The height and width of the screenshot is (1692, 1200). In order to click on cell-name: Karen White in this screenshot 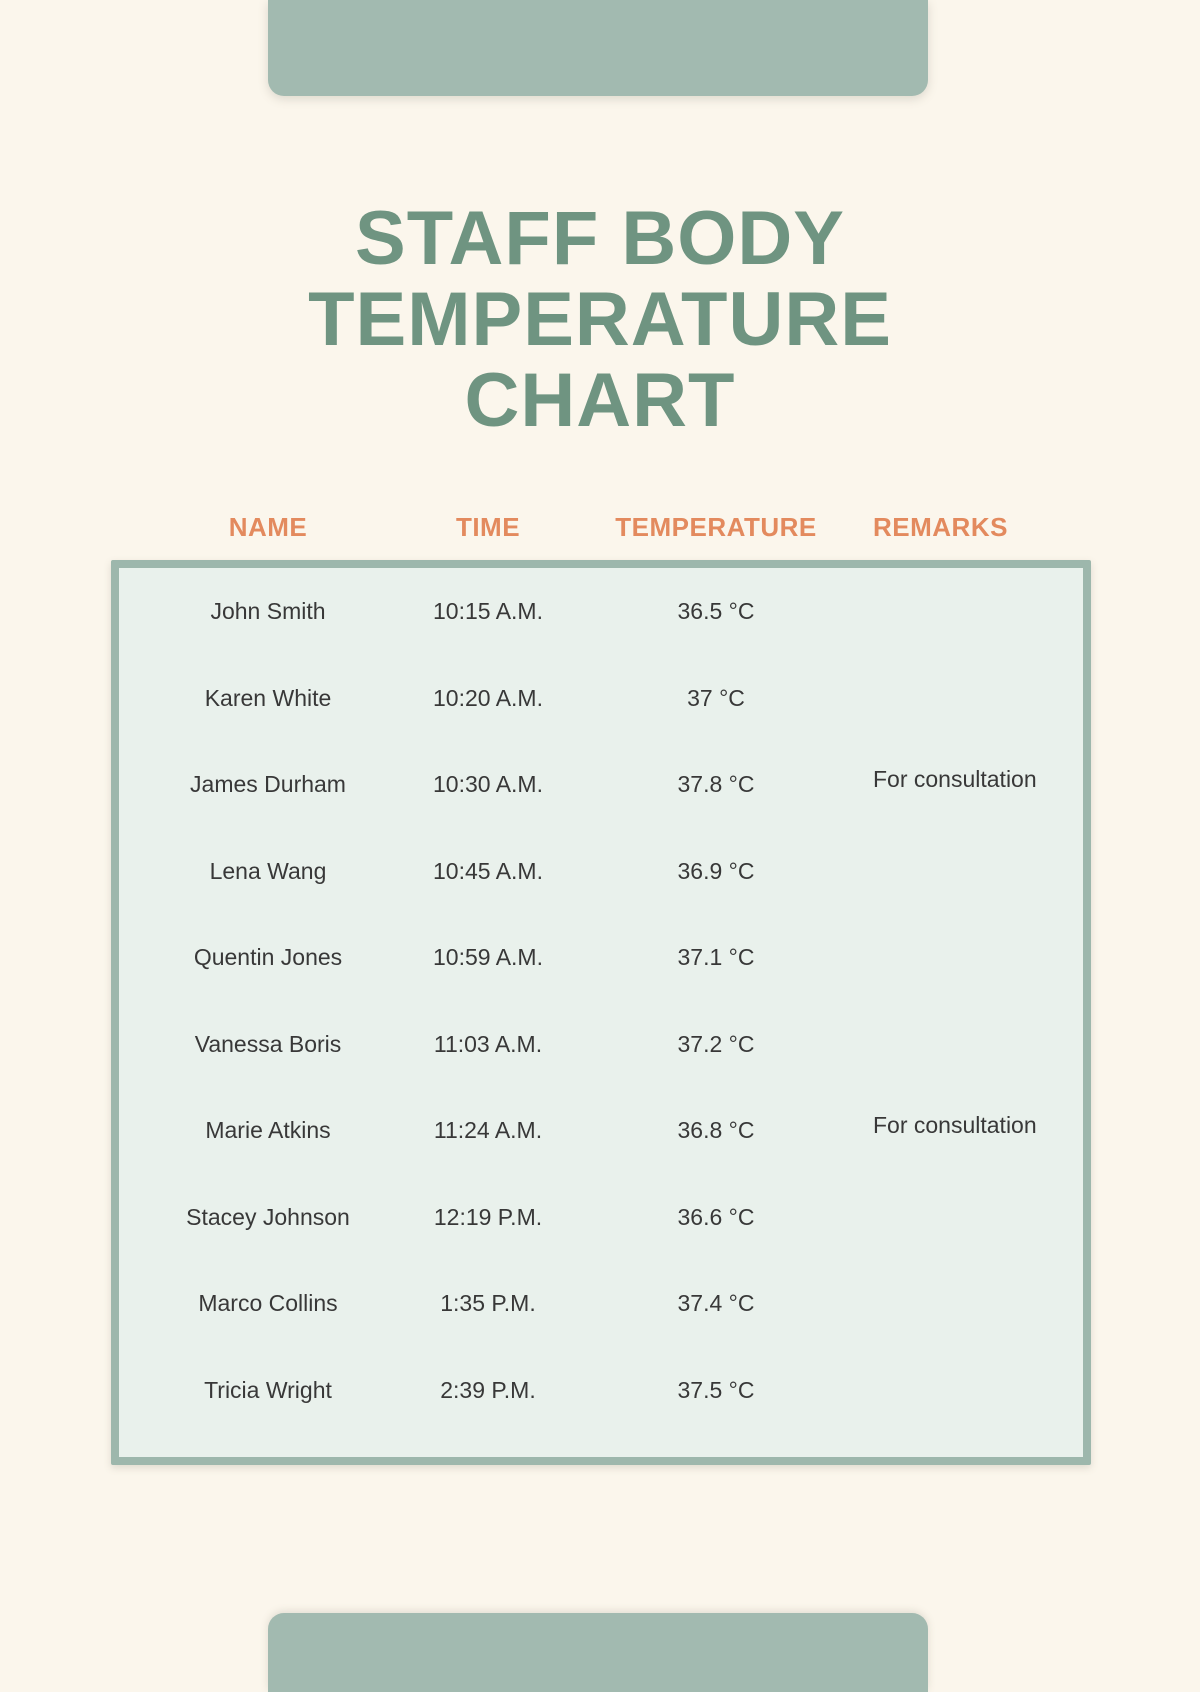, I will do `click(268, 697)`.